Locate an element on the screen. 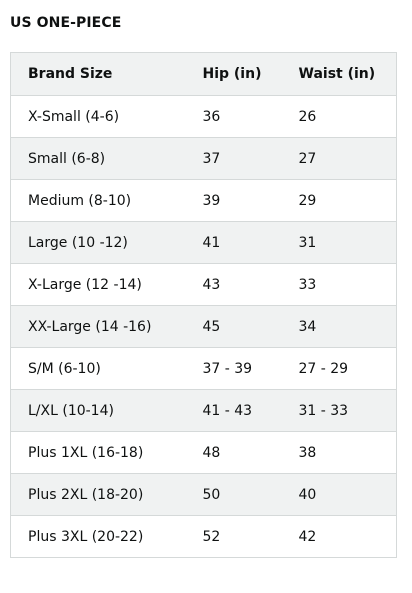  hip-cell: 48 is located at coordinates (233, 452).